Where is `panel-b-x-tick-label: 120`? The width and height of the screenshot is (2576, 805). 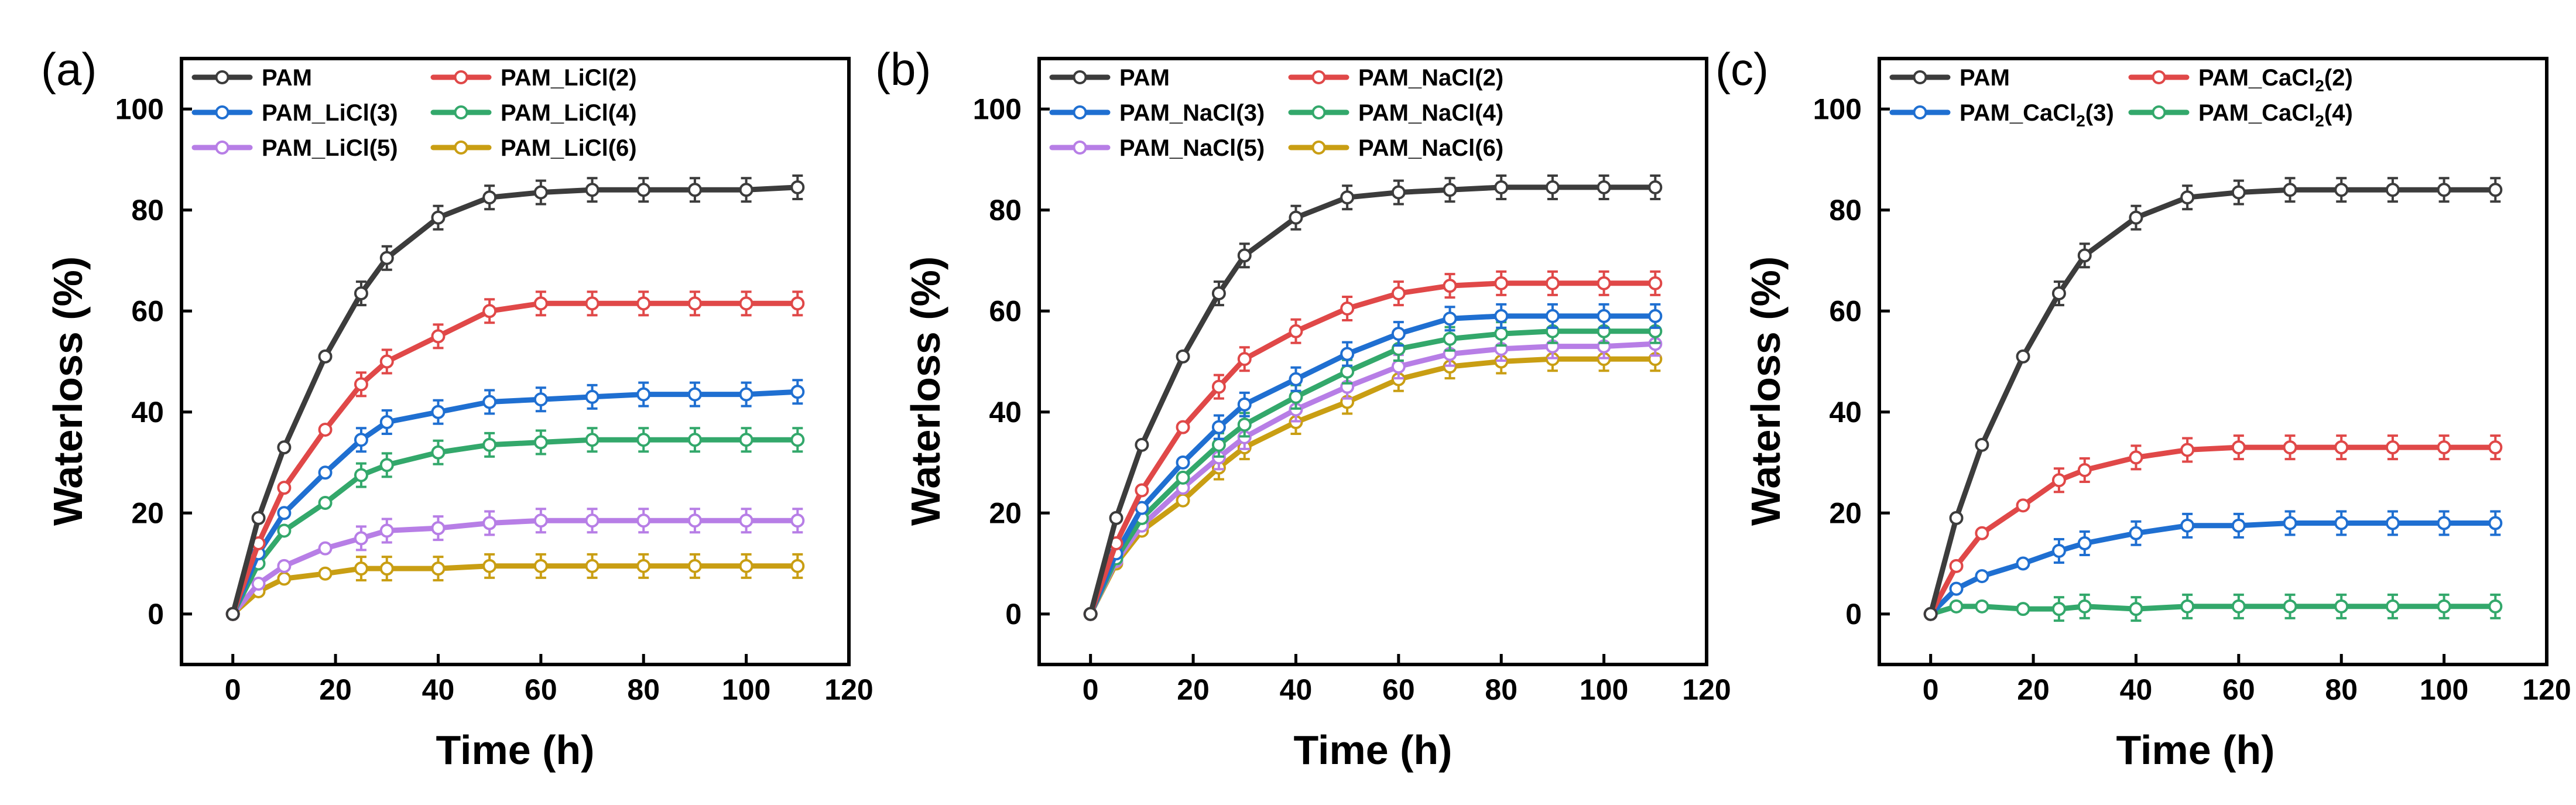 panel-b-x-tick-label: 120 is located at coordinates (1706, 689).